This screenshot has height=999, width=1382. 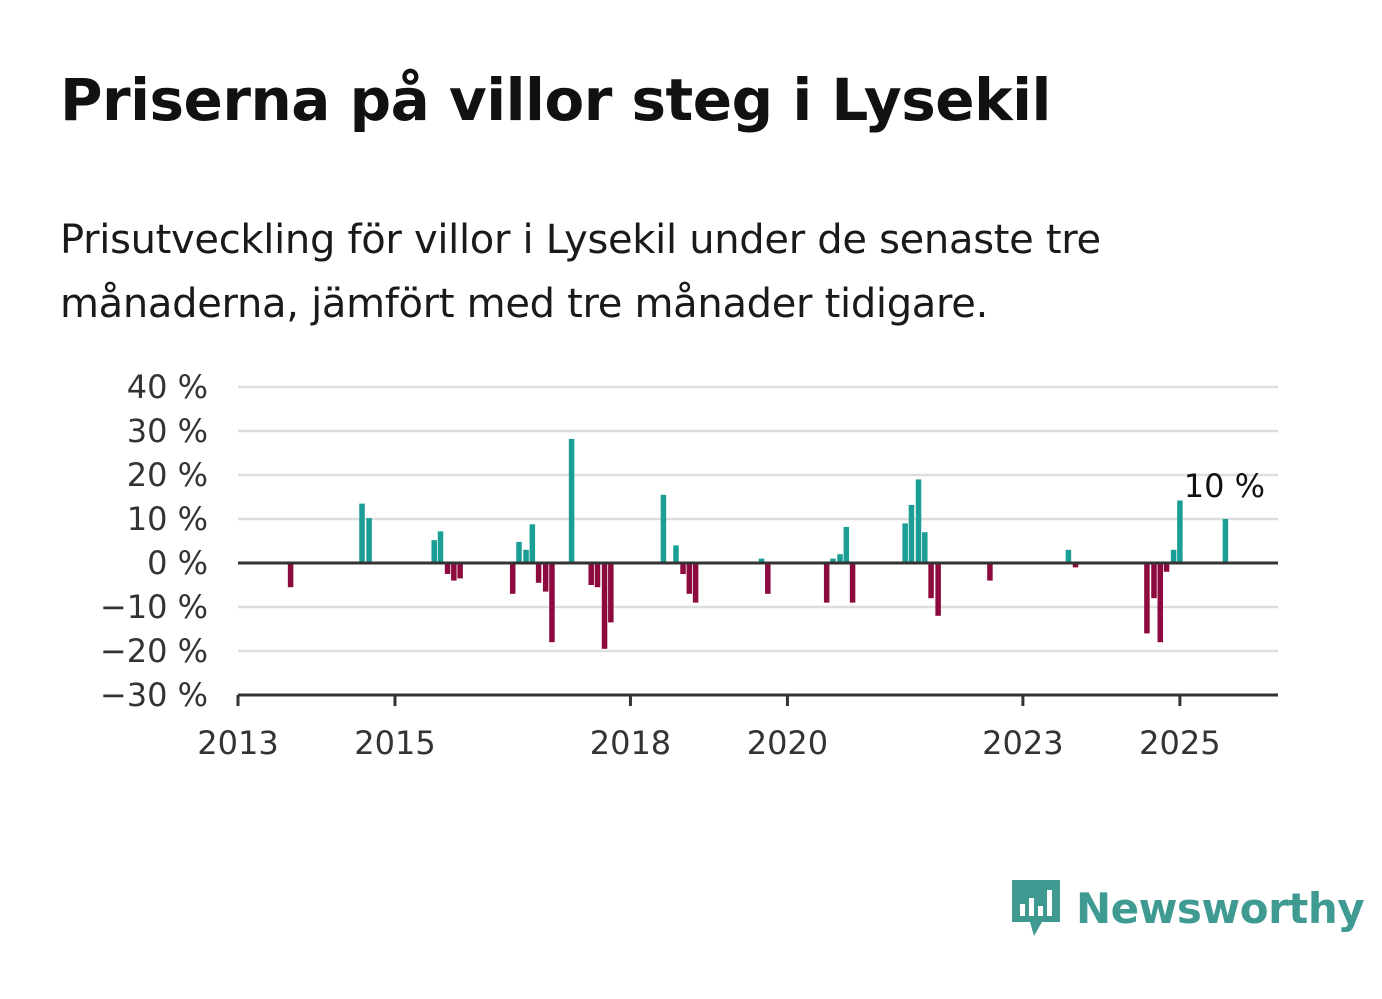 What do you see at coordinates (154, 541) in the screenshot?
I see `y-axis-labels: 40 % 30 % 20 % 10 % 0 % −10 % −20 % −30 %` at bounding box center [154, 541].